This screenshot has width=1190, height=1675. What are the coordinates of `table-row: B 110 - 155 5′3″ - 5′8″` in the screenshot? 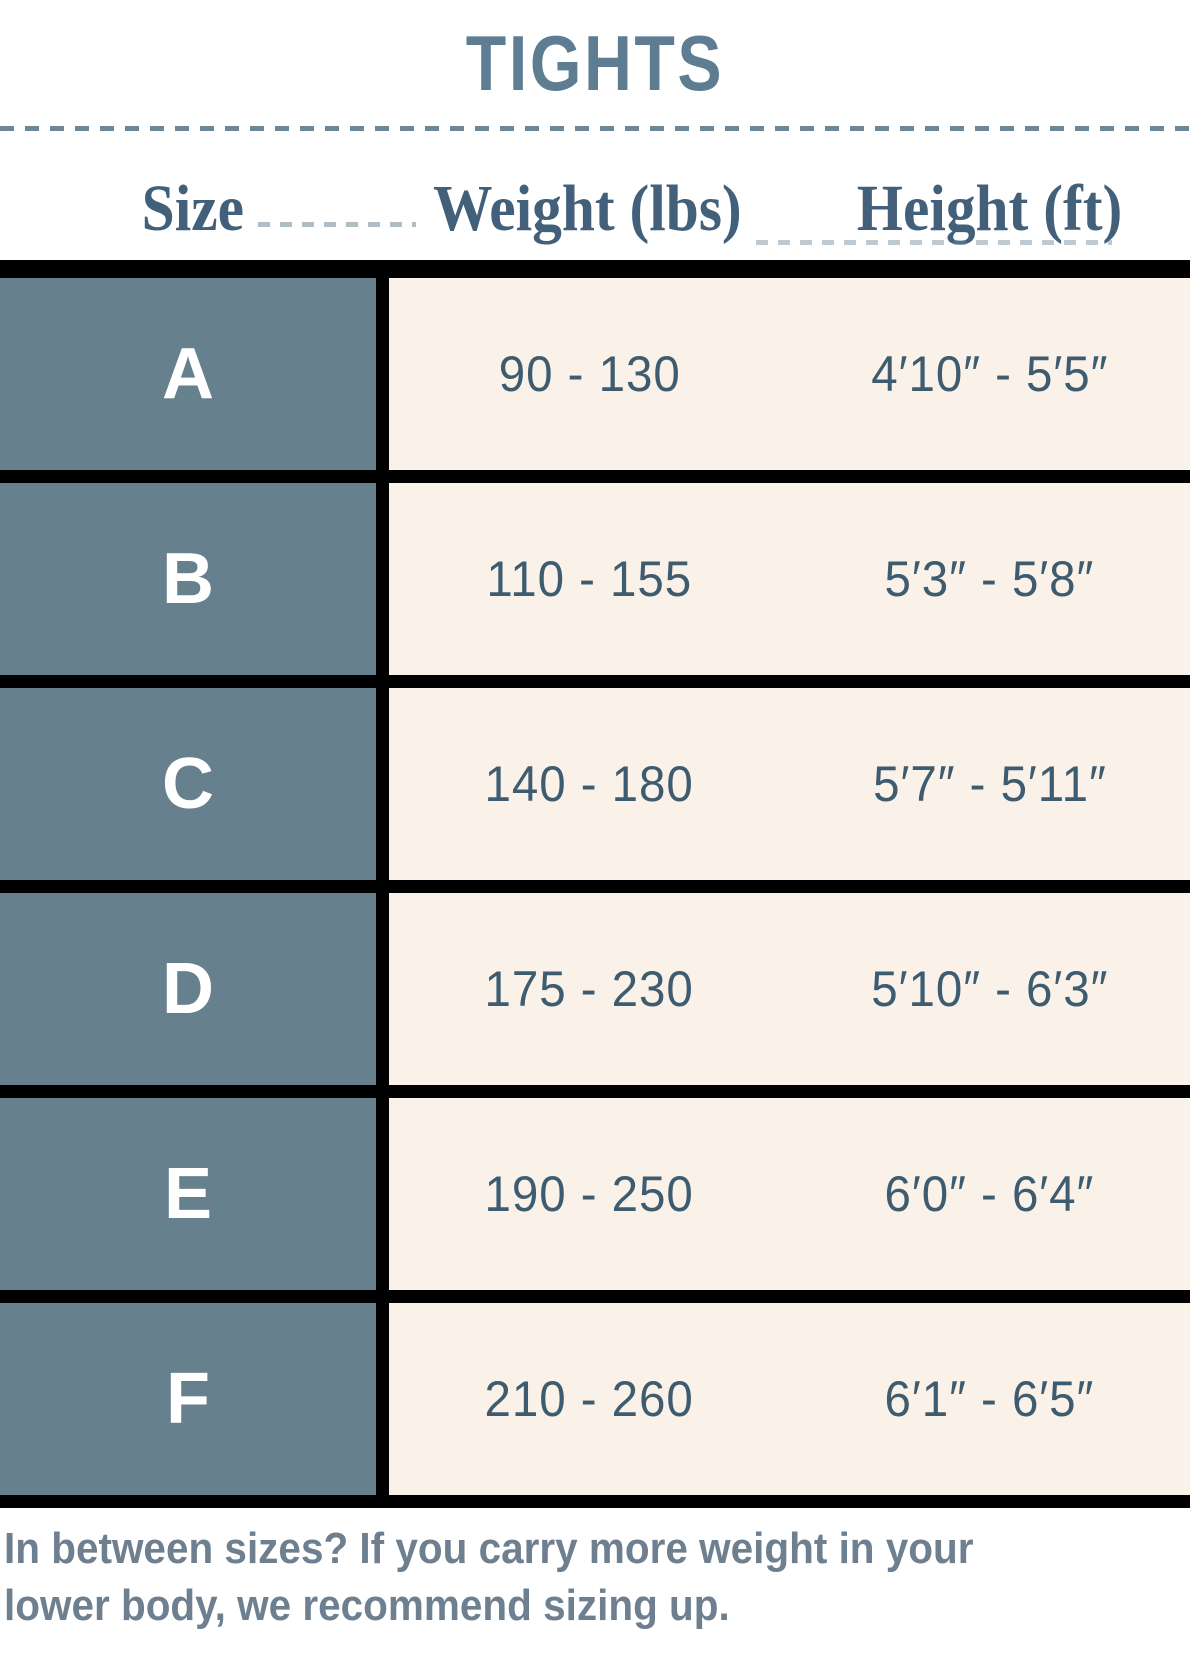 It's located at (595, 572).